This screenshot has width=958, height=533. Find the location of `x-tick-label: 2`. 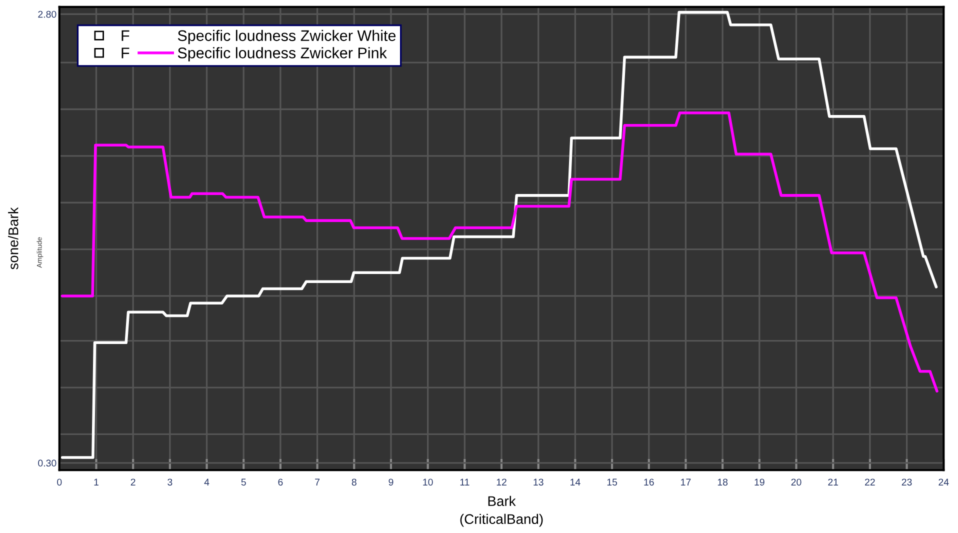

x-tick-label: 2 is located at coordinates (133, 482).